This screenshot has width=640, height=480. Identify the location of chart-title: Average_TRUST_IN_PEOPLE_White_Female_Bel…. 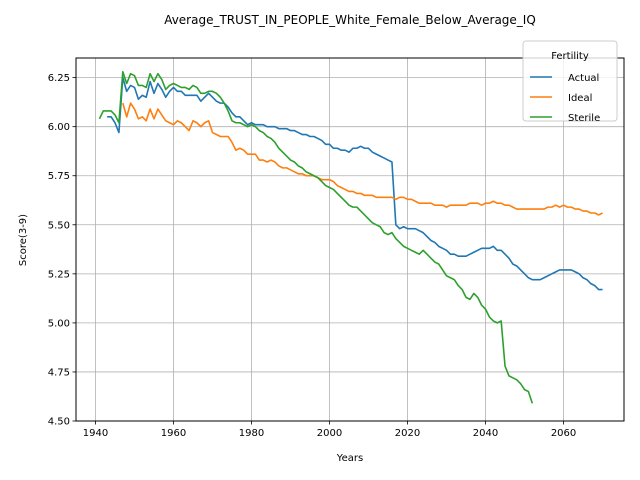
(350, 20).